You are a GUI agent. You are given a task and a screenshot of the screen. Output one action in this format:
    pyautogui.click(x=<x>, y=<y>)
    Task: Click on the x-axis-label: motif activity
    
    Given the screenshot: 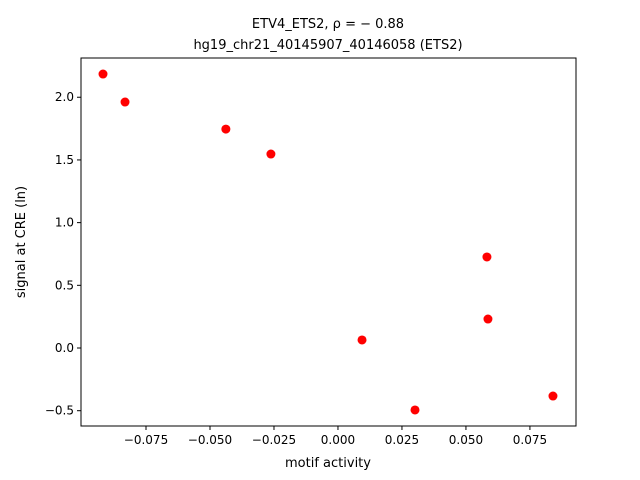 What is the action you would take?
    pyautogui.click(x=328, y=463)
    